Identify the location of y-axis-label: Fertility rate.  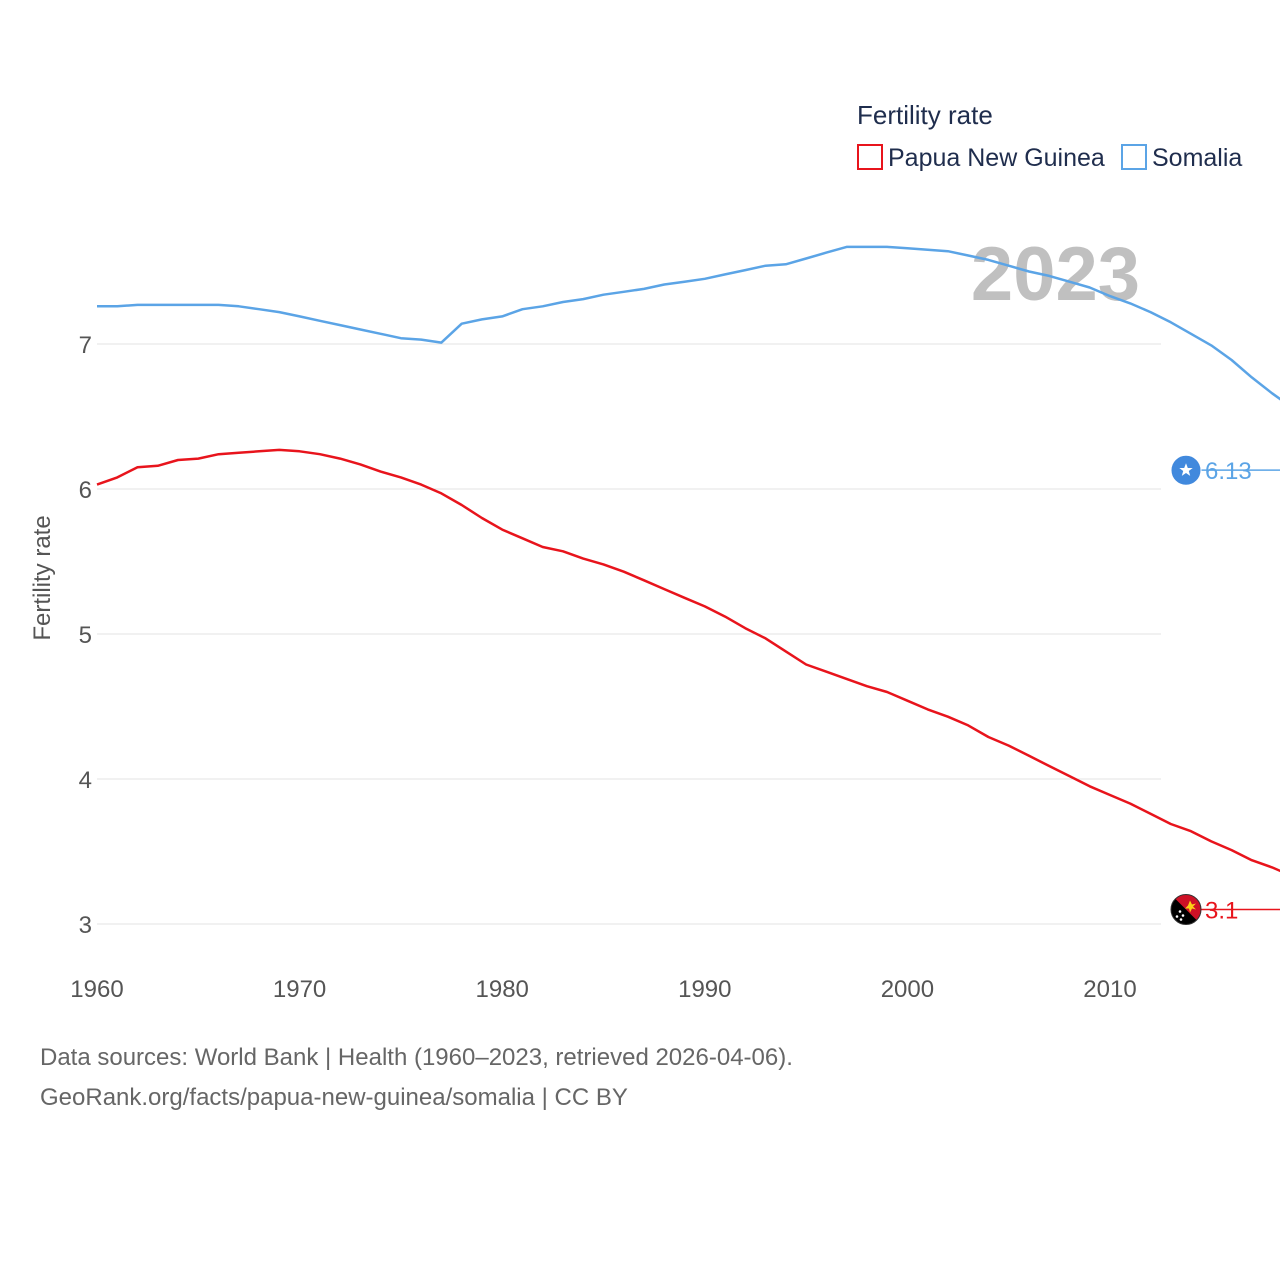
(42, 577).